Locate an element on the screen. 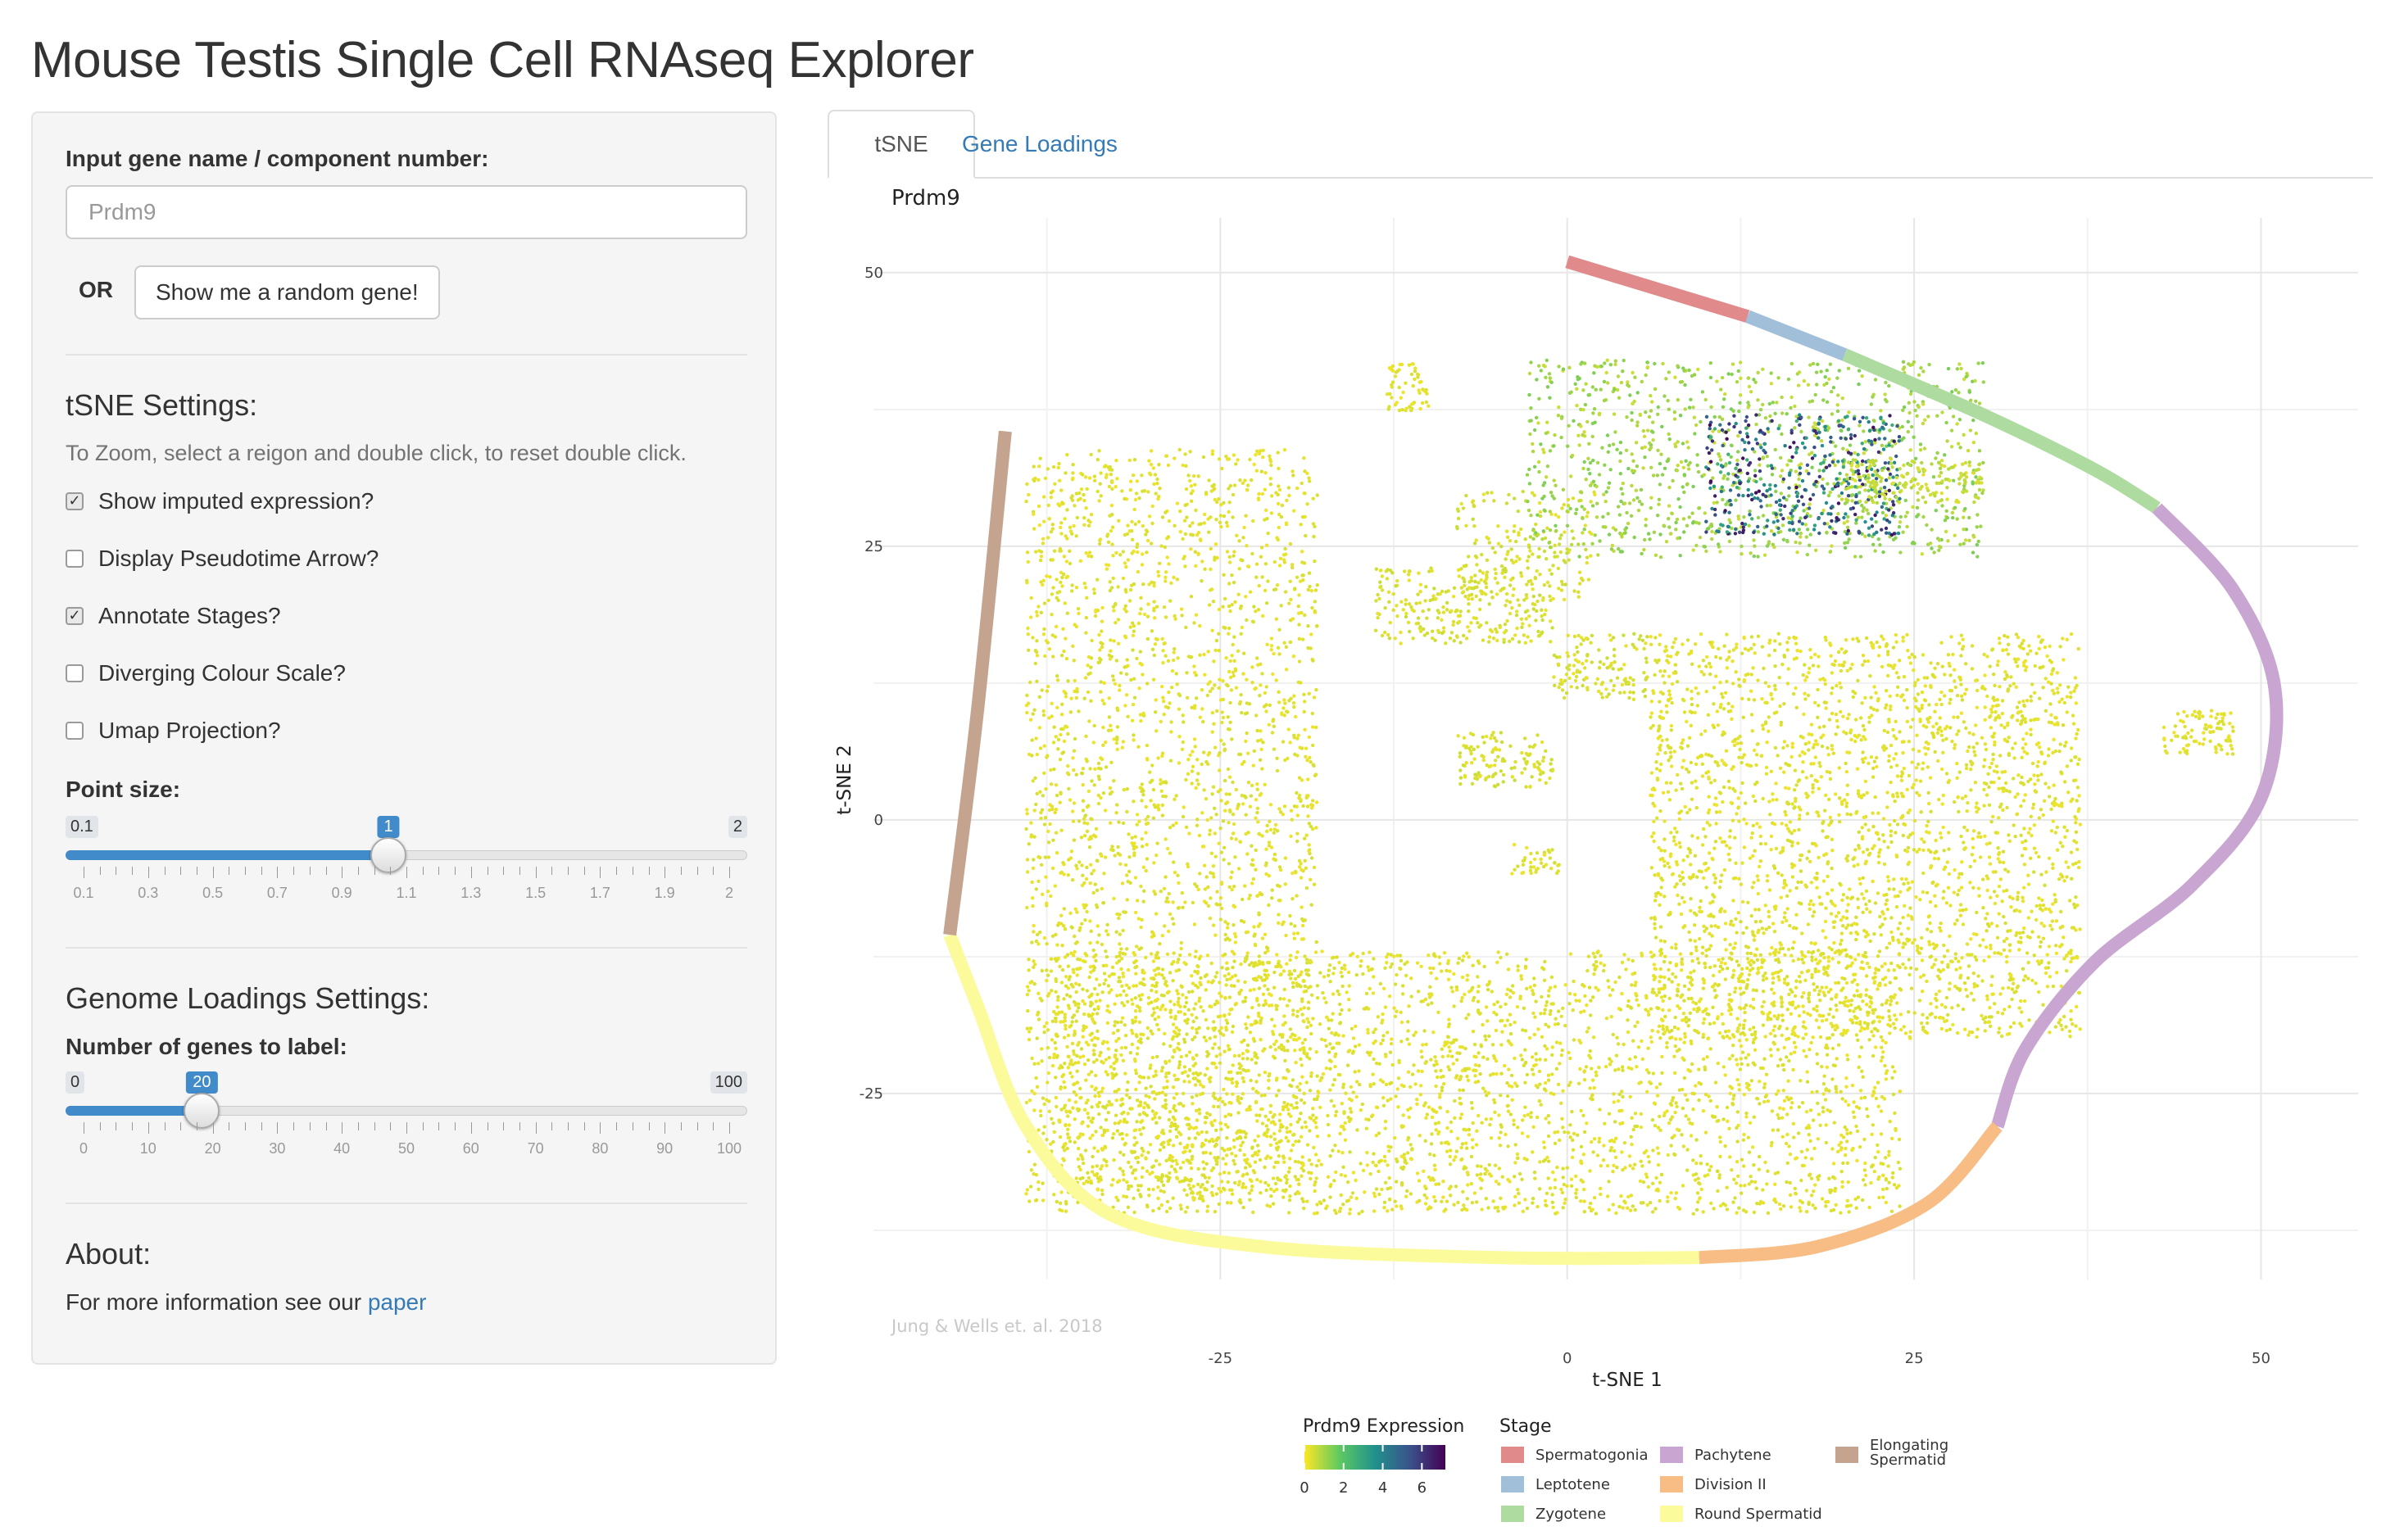 The width and height of the screenshot is (2386, 1540). tab-gene-loadings: Gene Loadings is located at coordinates (1040, 143).